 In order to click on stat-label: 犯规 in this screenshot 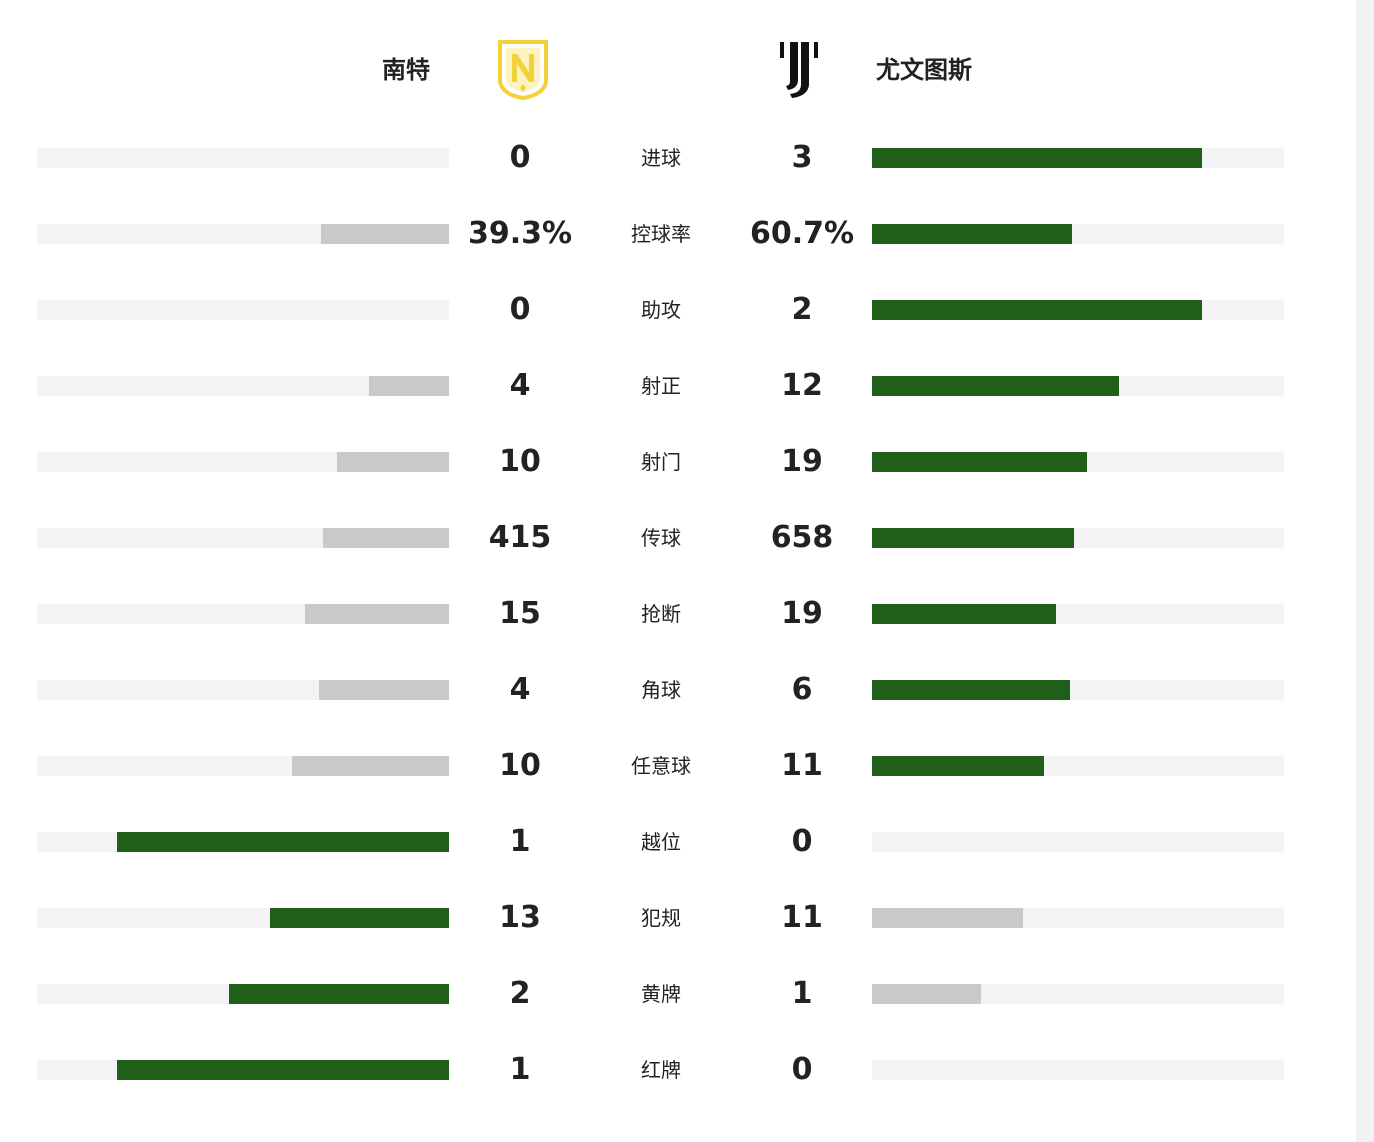, I will do `click(661, 918)`.